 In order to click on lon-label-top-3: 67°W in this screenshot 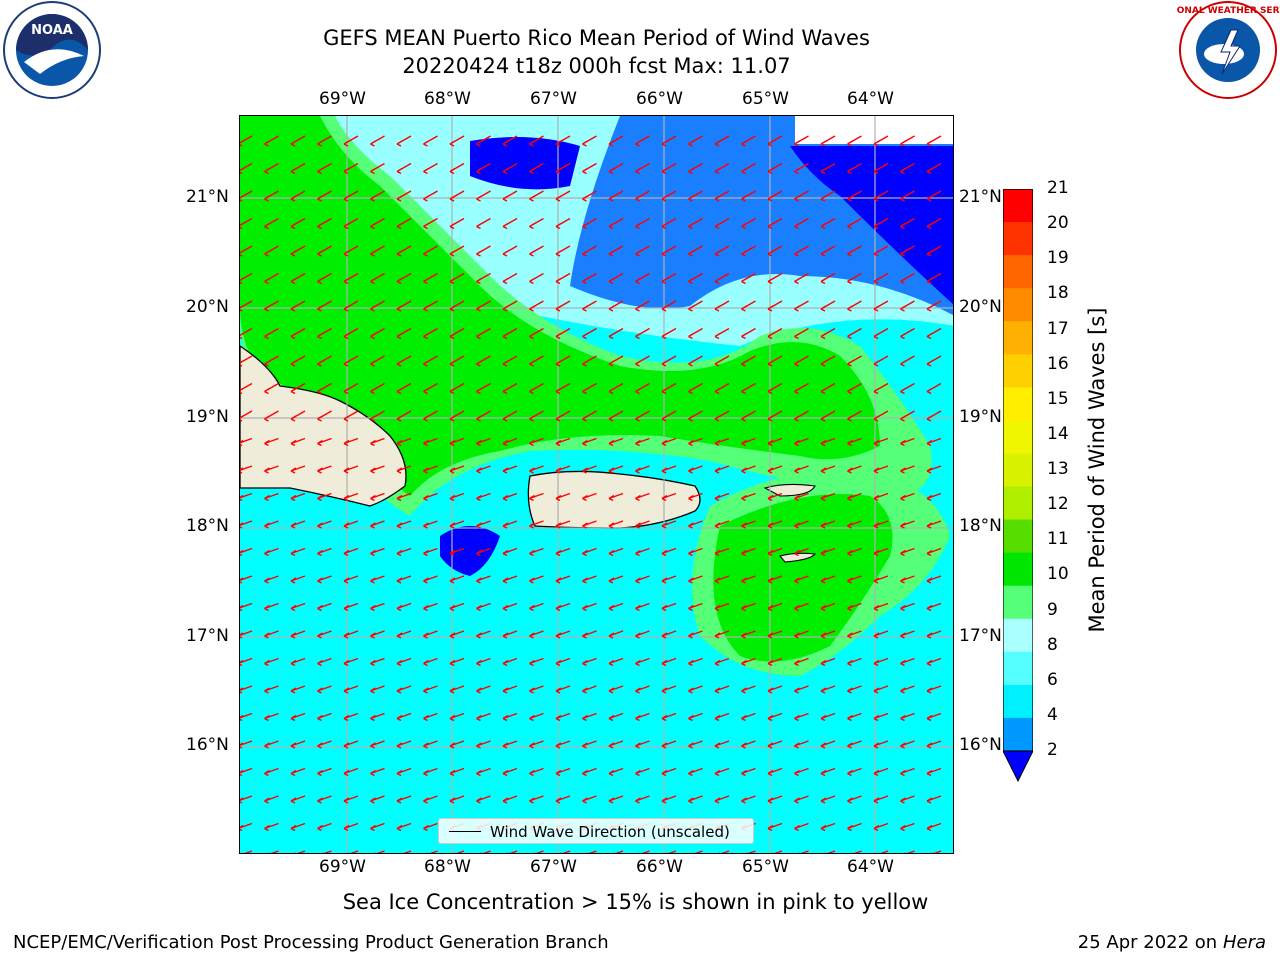, I will do `click(553, 99)`.